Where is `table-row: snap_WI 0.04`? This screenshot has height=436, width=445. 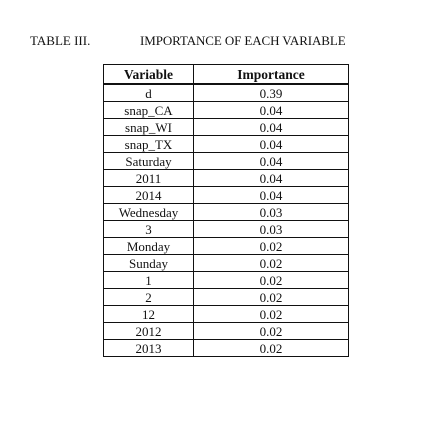 table-row: snap_WI 0.04 is located at coordinates (226, 127).